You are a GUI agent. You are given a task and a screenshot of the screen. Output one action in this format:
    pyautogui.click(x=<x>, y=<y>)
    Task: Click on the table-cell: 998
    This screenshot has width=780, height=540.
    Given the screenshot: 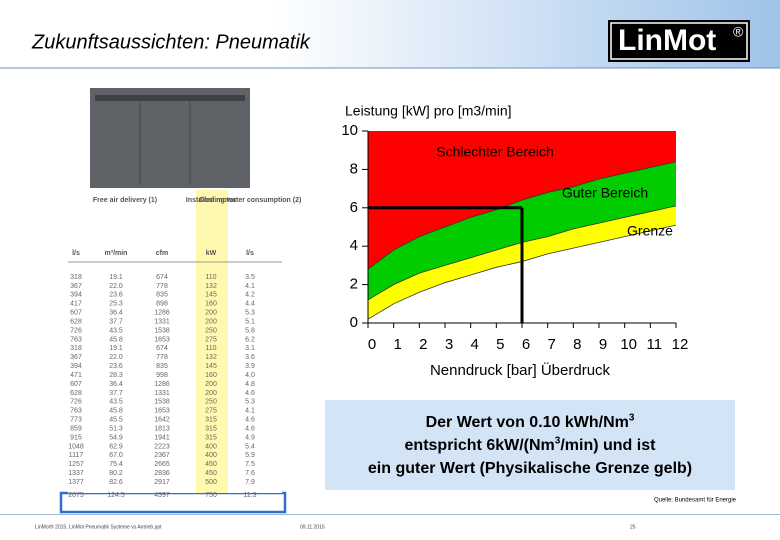 What is the action you would take?
    pyautogui.click(x=162, y=375)
    